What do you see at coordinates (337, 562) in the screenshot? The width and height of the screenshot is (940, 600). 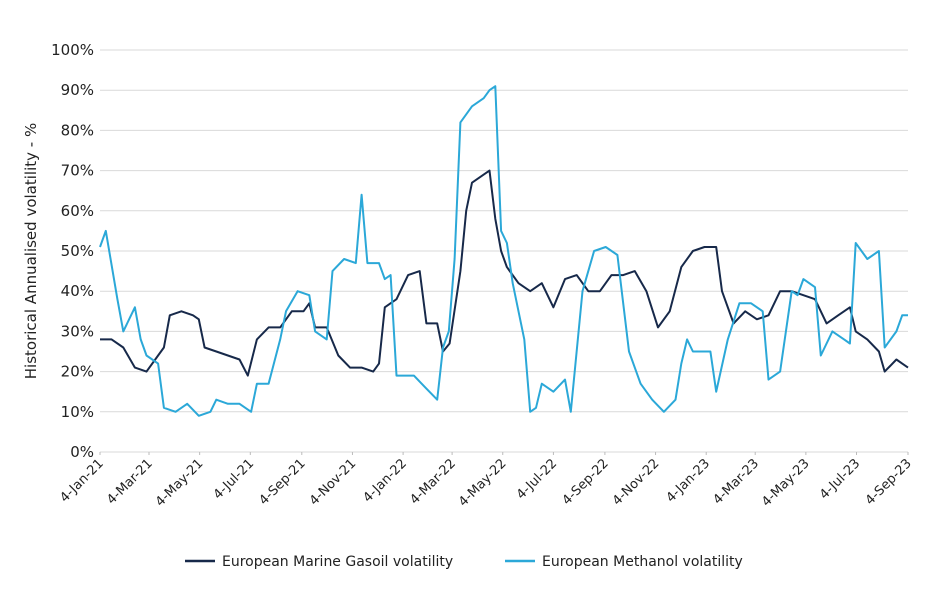 I see `legend-label: European Marine Gasoil volatility` at bounding box center [337, 562].